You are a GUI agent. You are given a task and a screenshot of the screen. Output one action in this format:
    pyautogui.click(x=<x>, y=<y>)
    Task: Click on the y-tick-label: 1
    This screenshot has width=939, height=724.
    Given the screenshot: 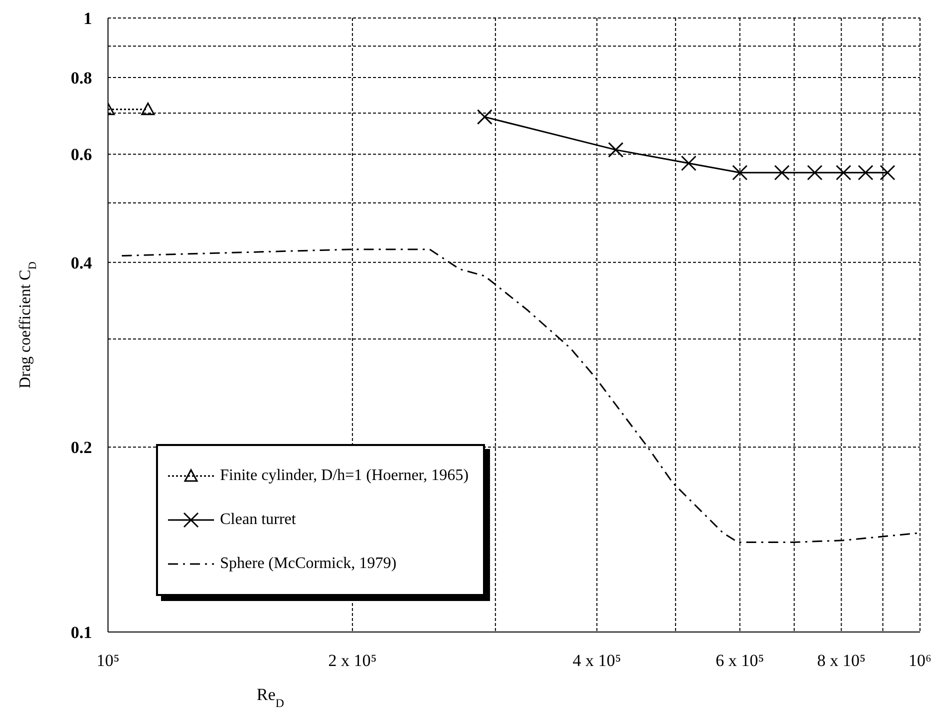 What is the action you would take?
    pyautogui.click(x=88, y=18)
    